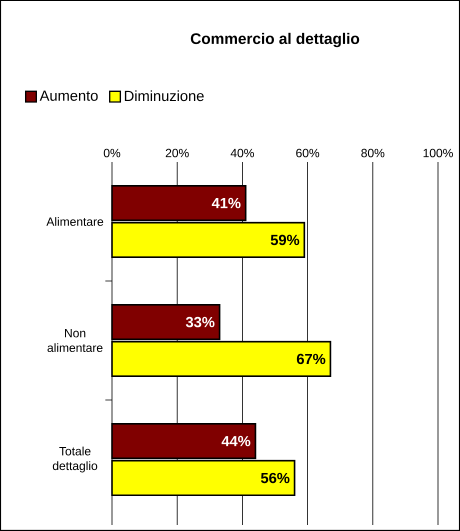  Describe the element at coordinates (275, 478) in the screenshot. I see `data-label: 56%` at that location.